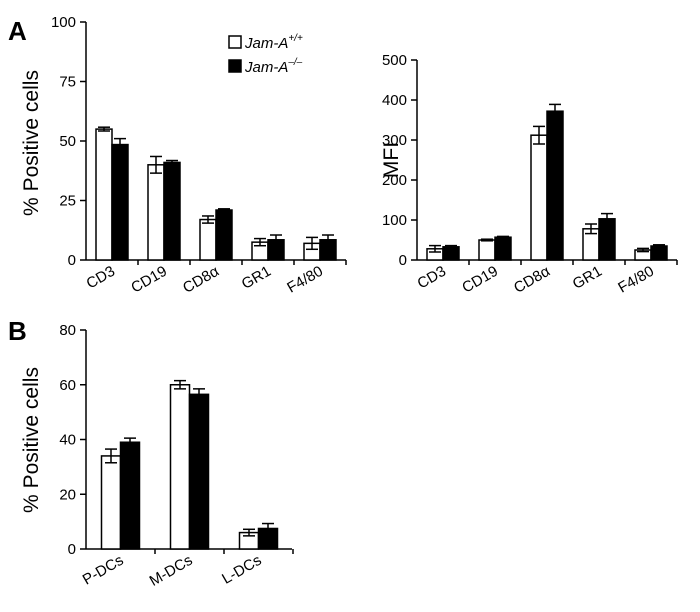 The width and height of the screenshot is (700, 612). Describe the element at coordinates (394, 180) in the screenshot. I see `y-tick-label: 200` at that location.